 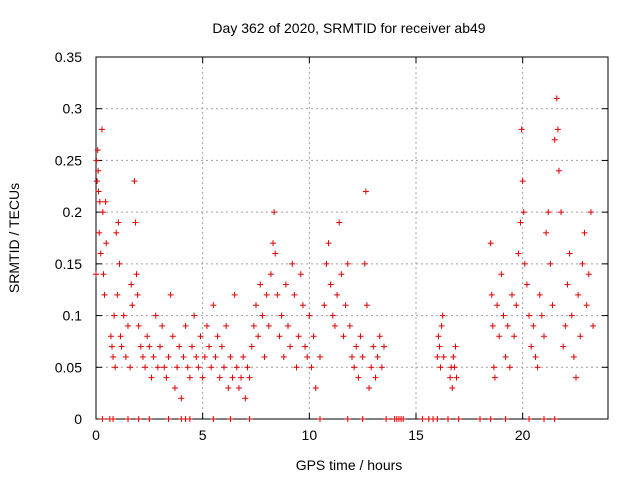 What do you see at coordinates (73, 212) in the screenshot?
I see `y-tick-label: 0.2` at bounding box center [73, 212].